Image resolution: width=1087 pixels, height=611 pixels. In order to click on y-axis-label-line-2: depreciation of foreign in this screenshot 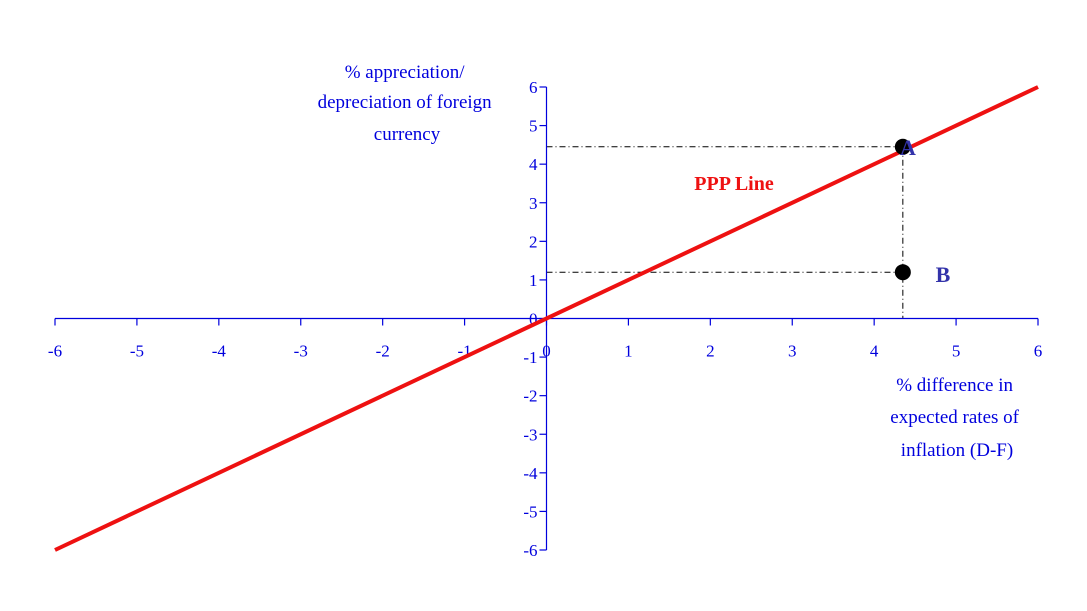, I will do `click(405, 102)`.